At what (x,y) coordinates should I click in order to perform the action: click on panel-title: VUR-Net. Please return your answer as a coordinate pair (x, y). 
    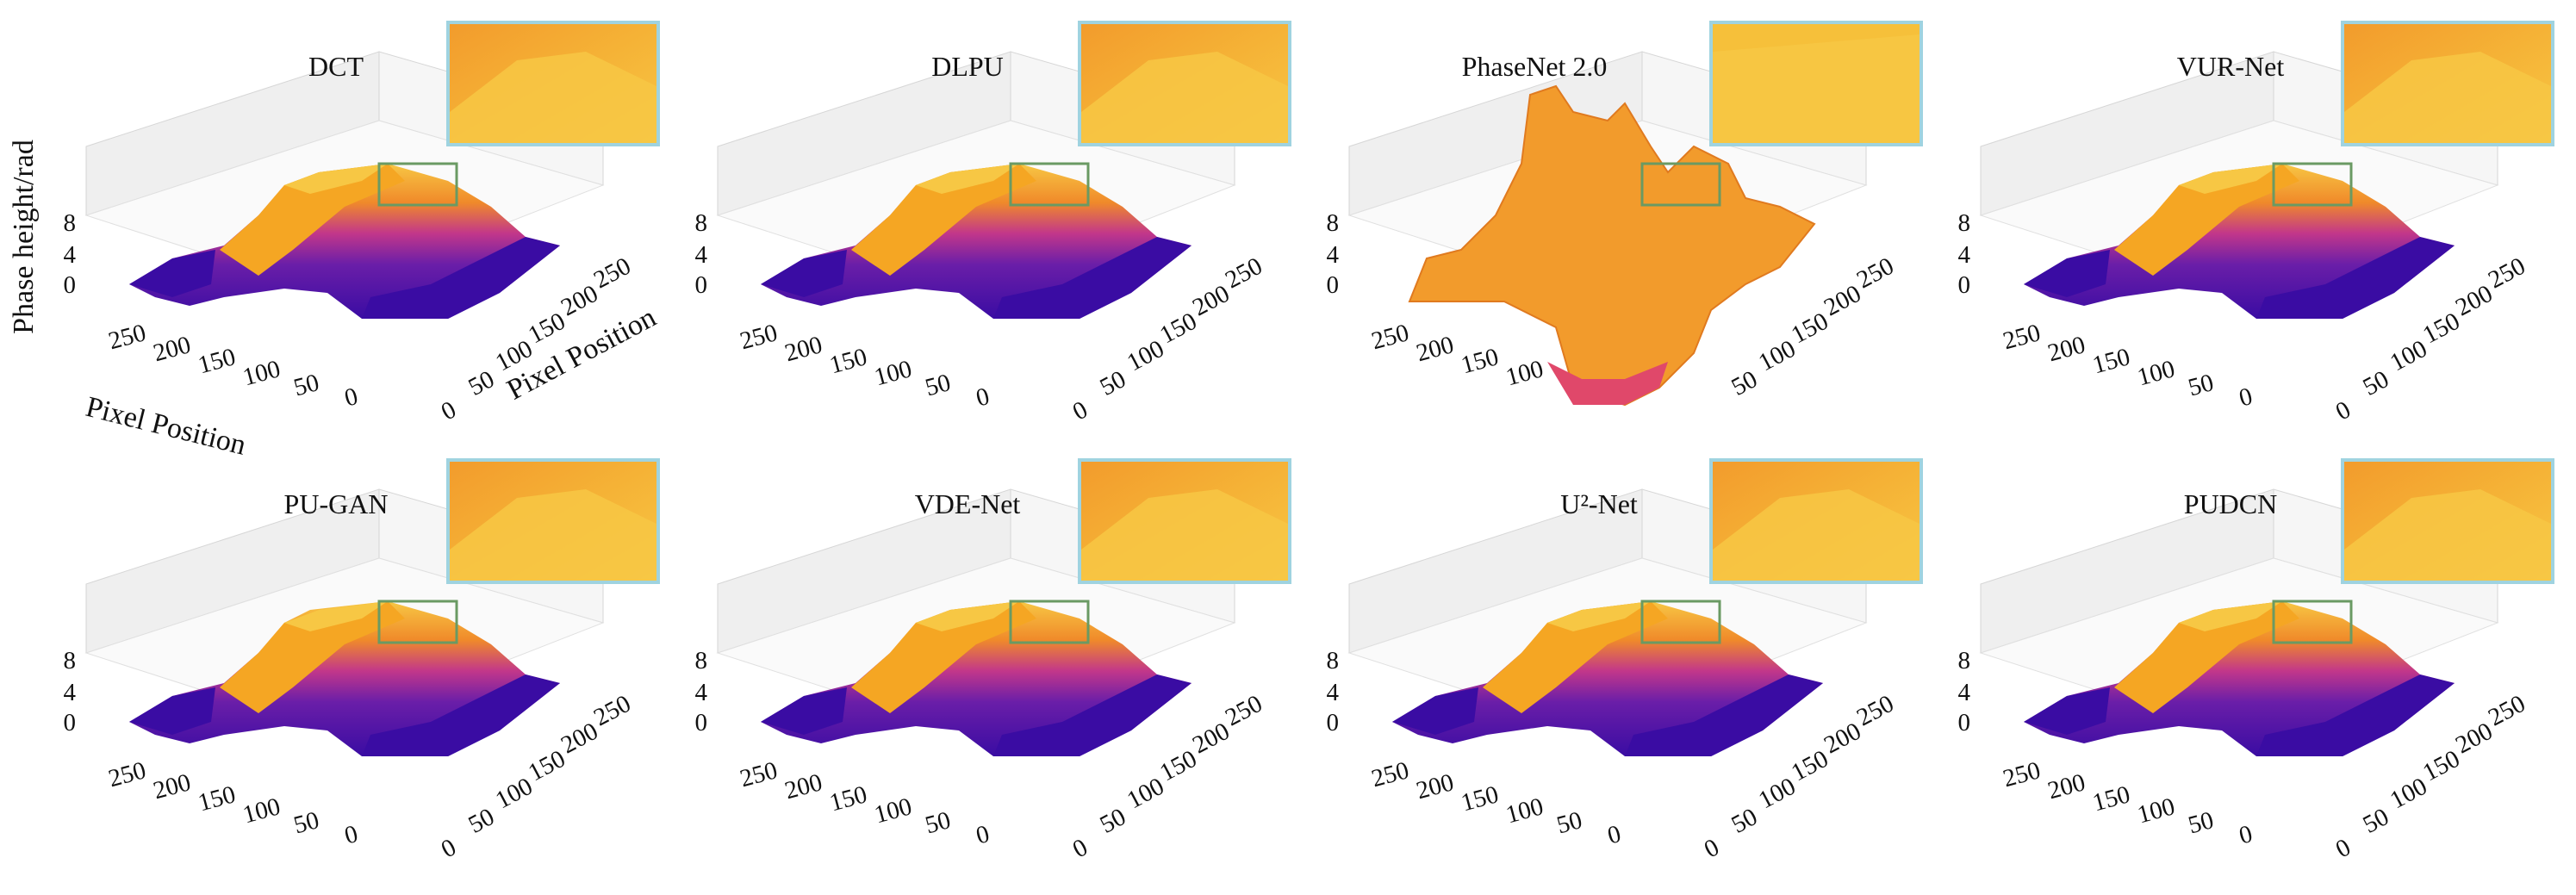
    Looking at the image, I should click on (2231, 66).